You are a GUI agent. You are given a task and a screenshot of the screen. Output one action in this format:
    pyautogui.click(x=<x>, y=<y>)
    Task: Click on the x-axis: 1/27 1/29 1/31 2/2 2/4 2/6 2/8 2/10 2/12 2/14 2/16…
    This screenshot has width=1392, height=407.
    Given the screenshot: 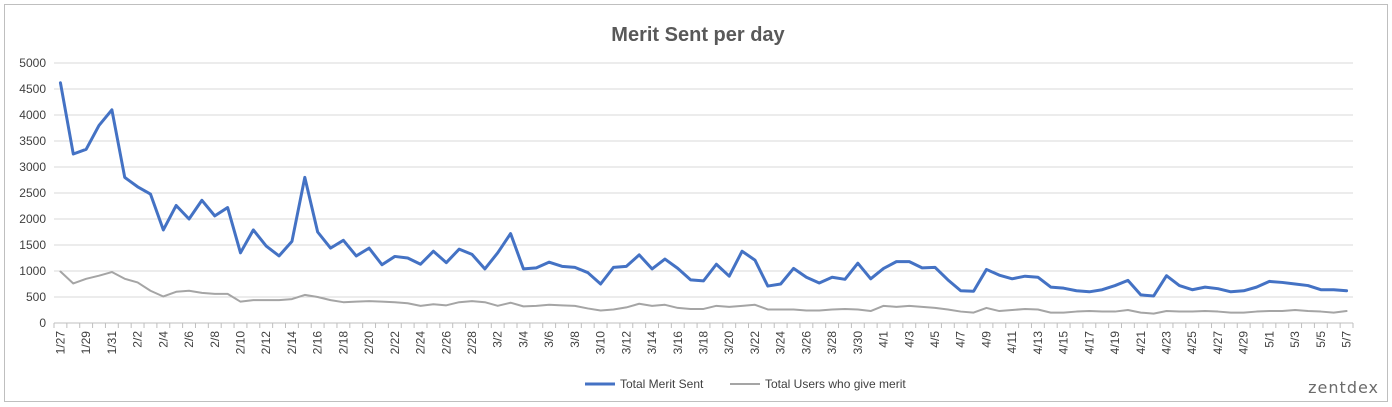 What is the action you would take?
    pyautogui.click(x=703, y=338)
    